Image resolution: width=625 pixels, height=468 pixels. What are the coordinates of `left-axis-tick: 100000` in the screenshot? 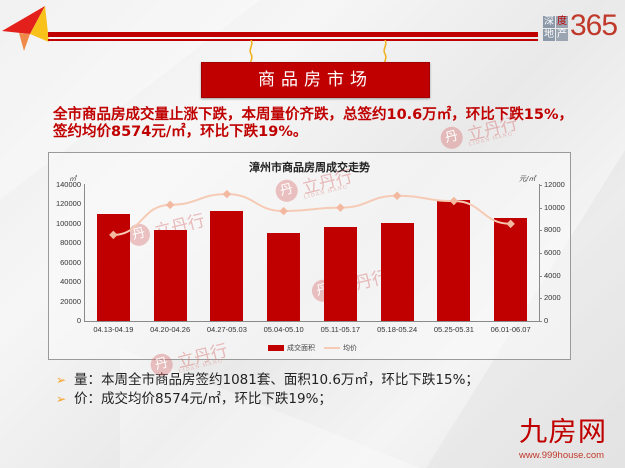 It's located at (68, 223).